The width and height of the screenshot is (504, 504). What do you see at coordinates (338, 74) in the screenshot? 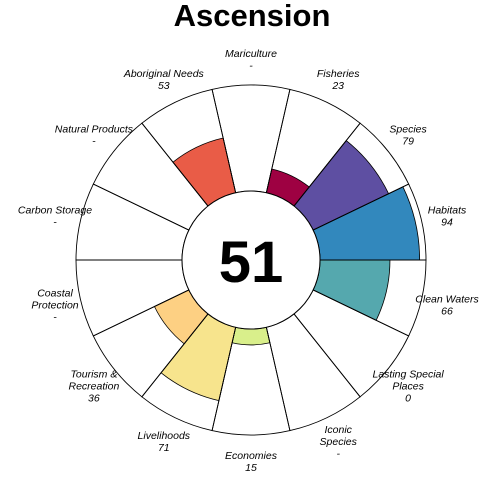
I see `petal-name-line: Fisheries` at bounding box center [338, 74].